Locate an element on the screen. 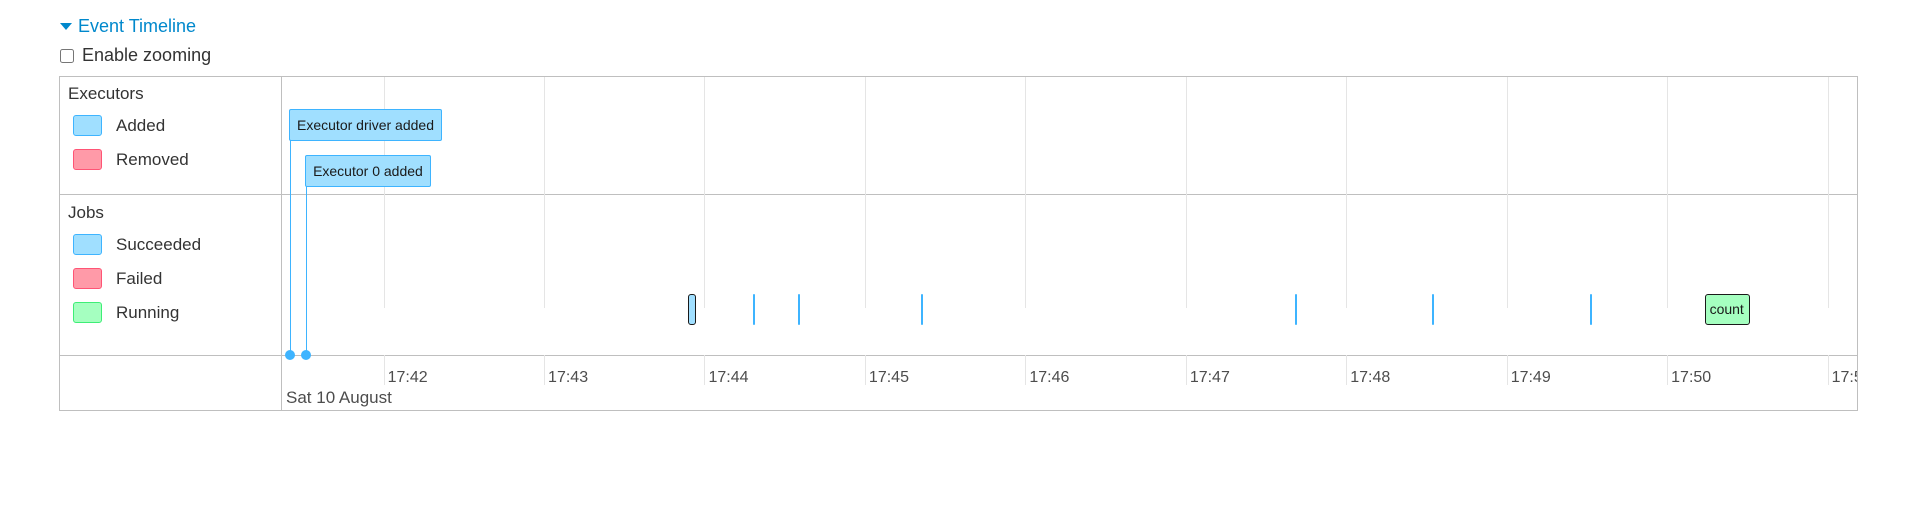  legend-item-added: Added is located at coordinates (119, 125).